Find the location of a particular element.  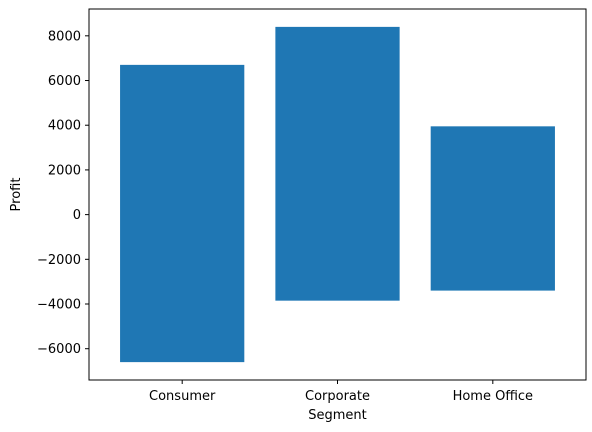

y-tick-label: 4000 is located at coordinates (64, 126).